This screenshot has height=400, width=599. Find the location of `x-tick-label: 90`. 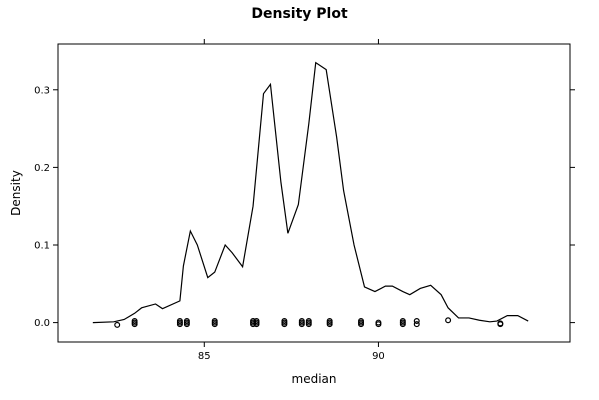

x-tick-label: 90 is located at coordinates (378, 356).